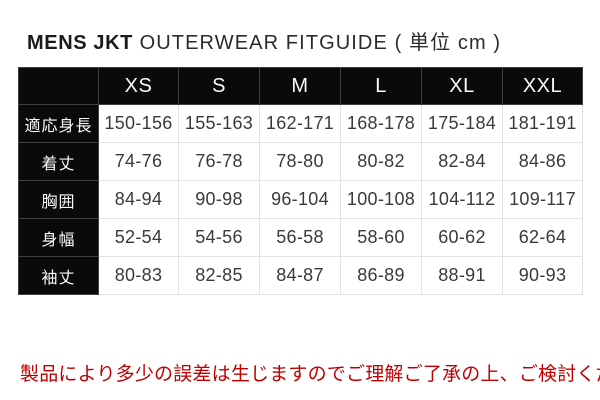 The height and width of the screenshot is (400, 600). What do you see at coordinates (219, 86) in the screenshot?
I see `column-header-s: S` at bounding box center [219, 86].